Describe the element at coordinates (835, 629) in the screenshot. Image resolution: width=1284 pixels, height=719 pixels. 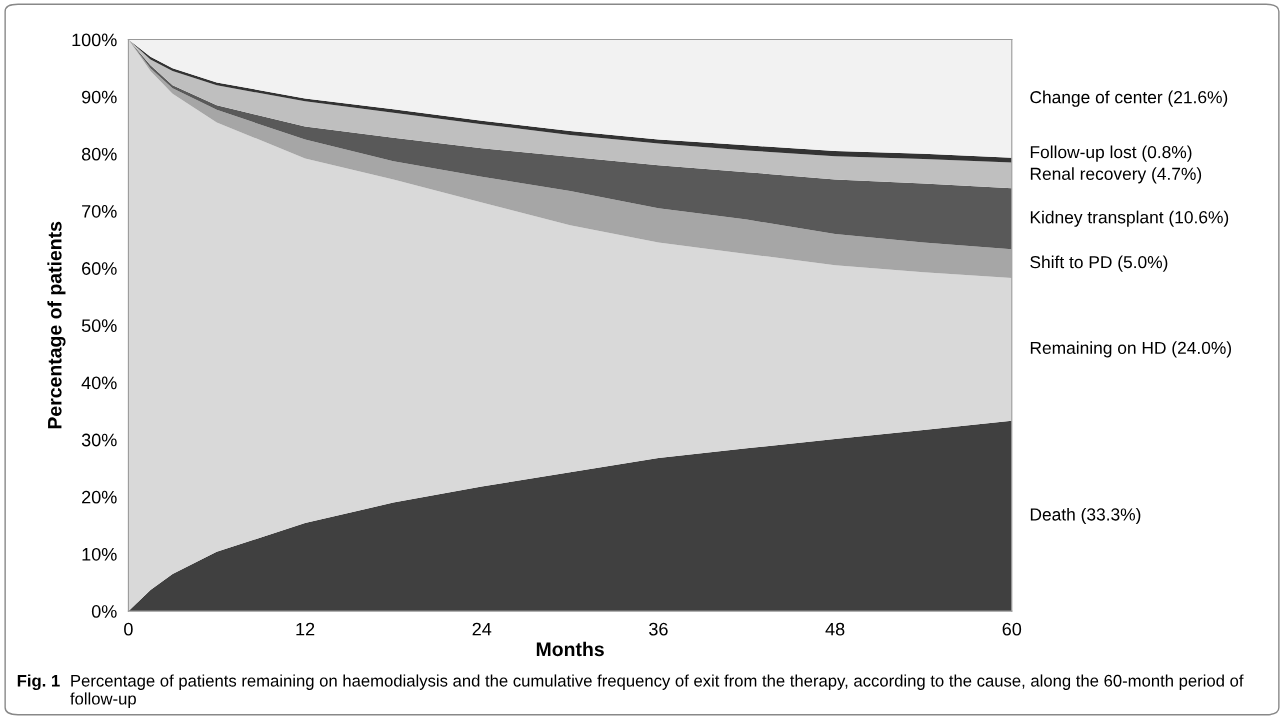
I see `x-tick-label: 48` at that location.